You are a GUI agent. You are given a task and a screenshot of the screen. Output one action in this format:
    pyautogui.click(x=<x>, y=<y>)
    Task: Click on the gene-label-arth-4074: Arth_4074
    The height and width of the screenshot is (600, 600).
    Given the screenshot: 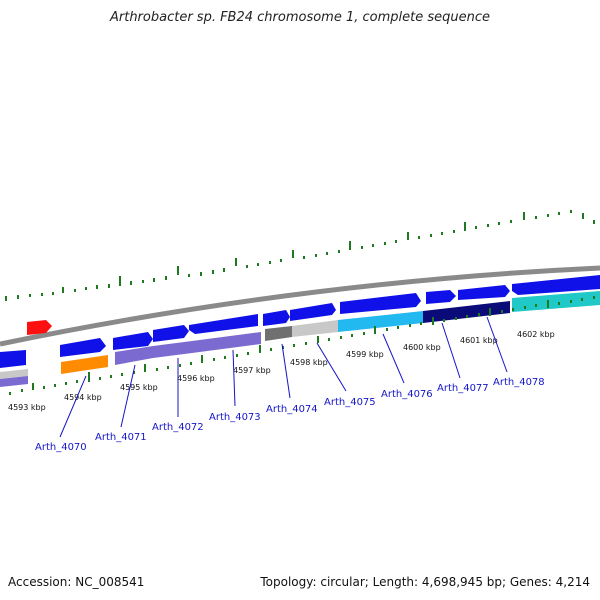 What is the action you would take?
    pyautogui.click(x=292, y=409)
    